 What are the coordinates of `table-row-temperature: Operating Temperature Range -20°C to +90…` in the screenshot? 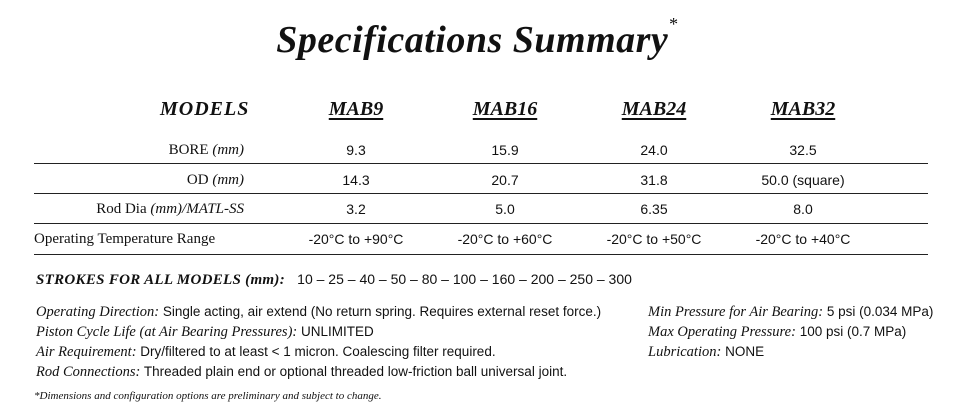 It's located at (481, 239).